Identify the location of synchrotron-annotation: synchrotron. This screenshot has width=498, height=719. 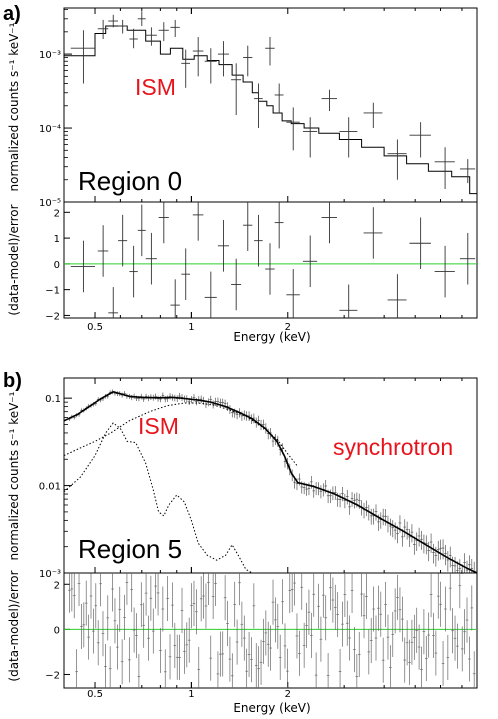
(393, 447).